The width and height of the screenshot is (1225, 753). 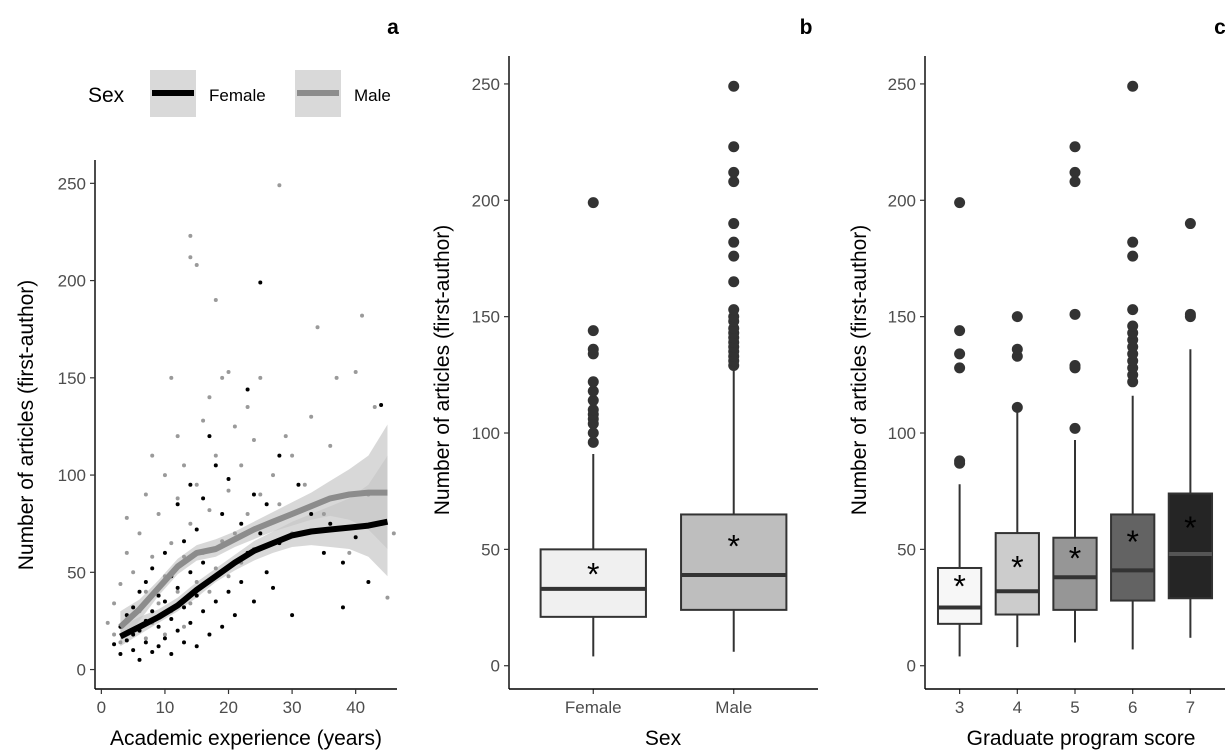 What do you see at coordinates (254, 533) in the screenshot?
I see `panel-a-ci-ribbon-male` at bounding box center [254, 533].